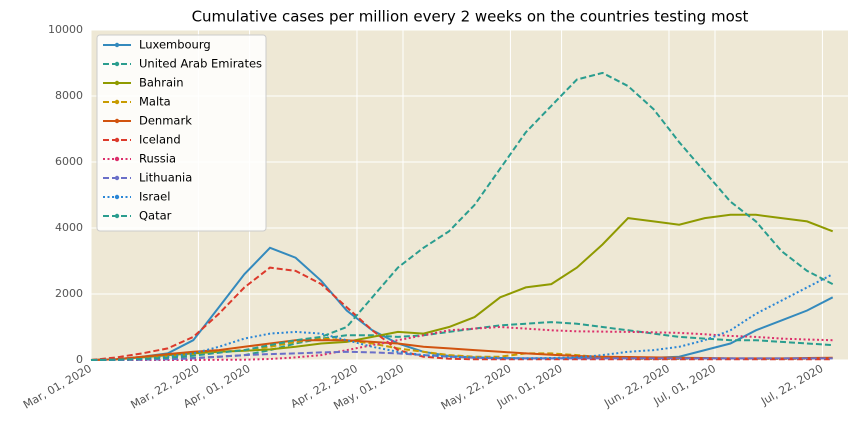  What do you see at coordinates (79, 359) in the screenshot?
I see `y-tick-label: 0` at bounding box center [79, 359].